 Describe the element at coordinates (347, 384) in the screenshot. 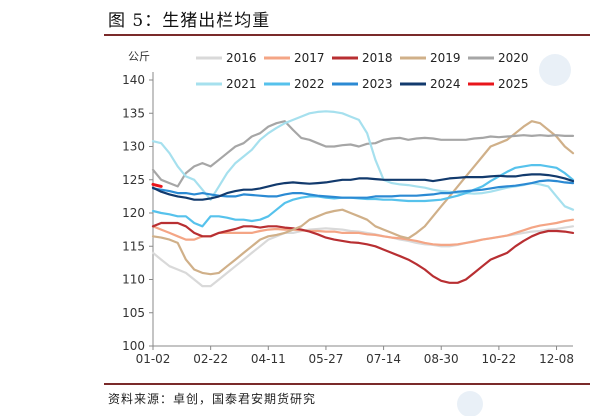

I see `source-divider` at that location.